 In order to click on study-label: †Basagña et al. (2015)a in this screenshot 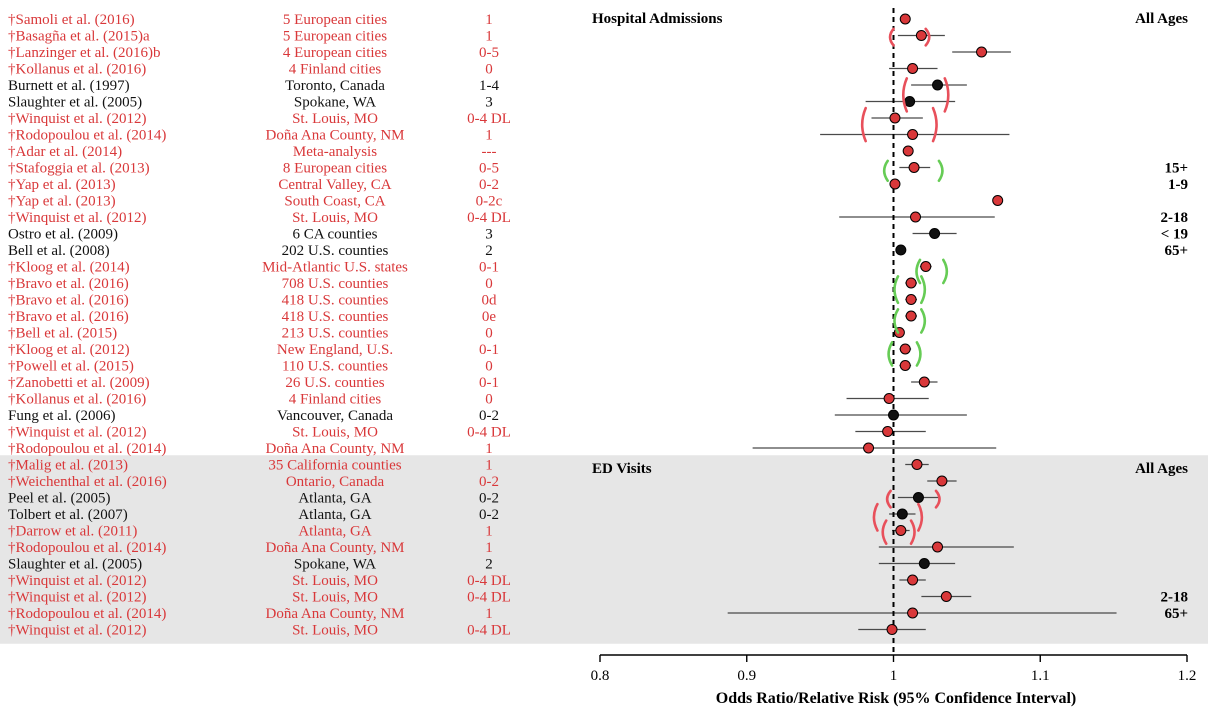, I will do `click(79, 37)`.